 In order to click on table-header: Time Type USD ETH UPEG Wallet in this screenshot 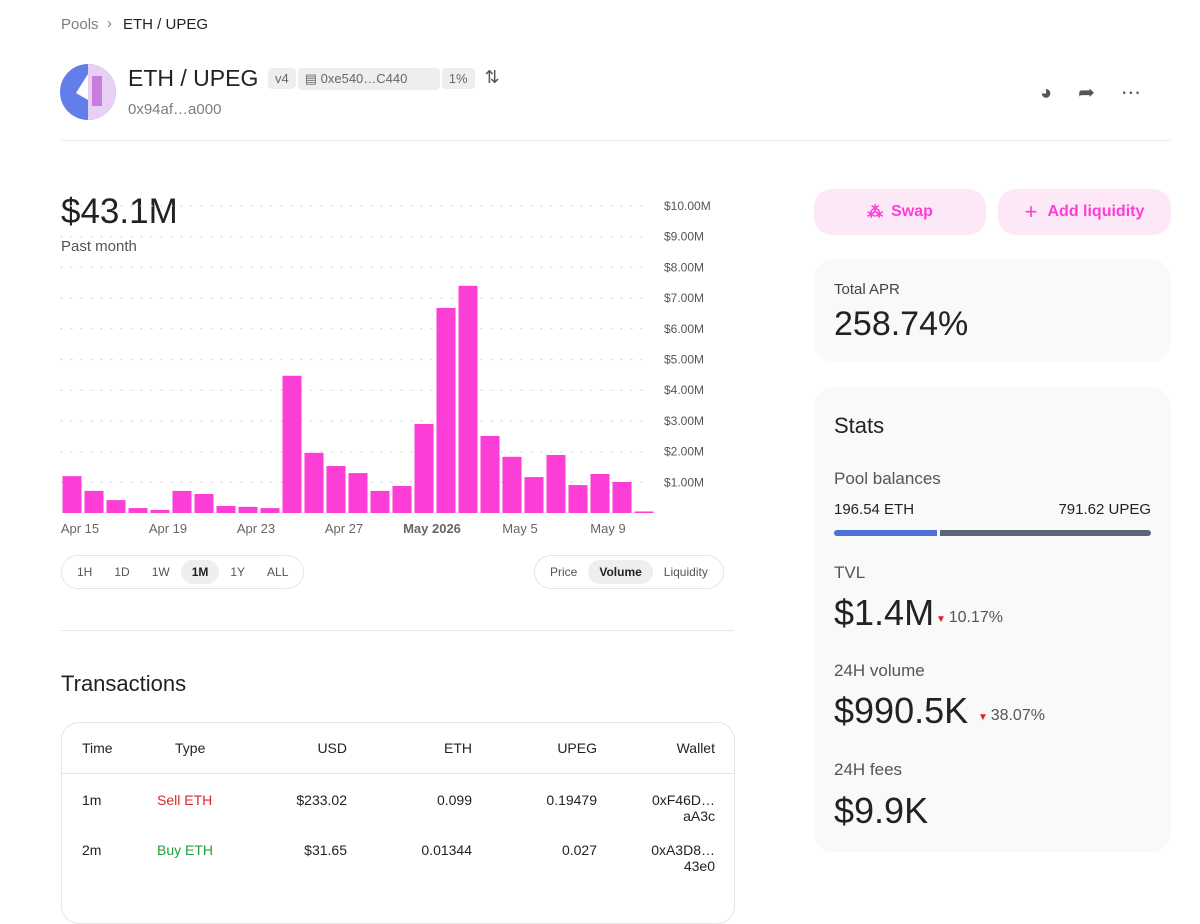, I will do `click(398, 748)`.